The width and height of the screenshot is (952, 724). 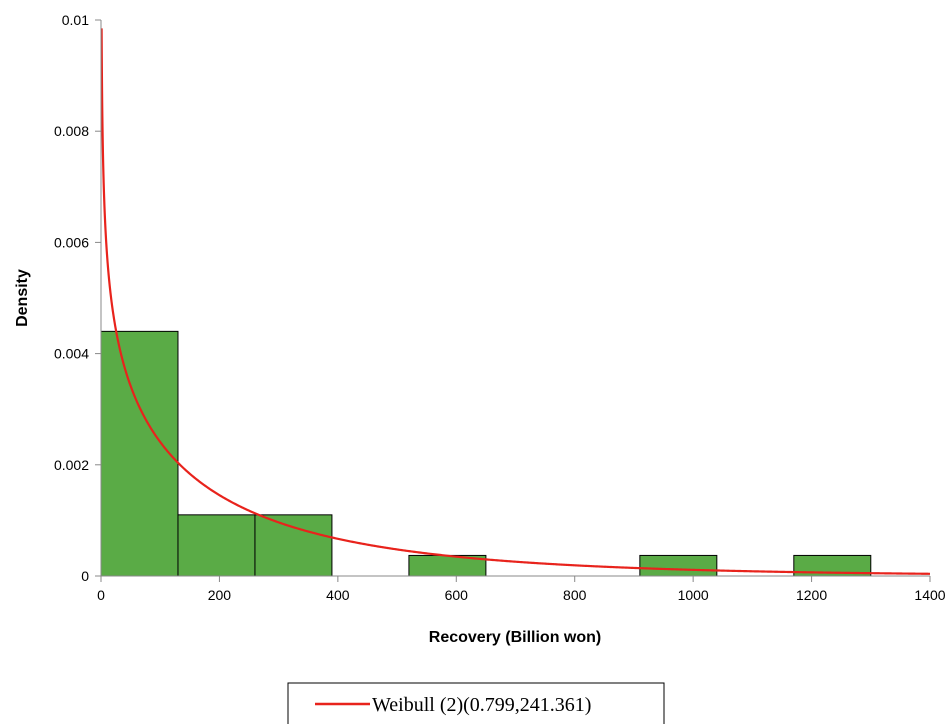 I want to click on x-tick-label: 400, so click(x=338, y=595).